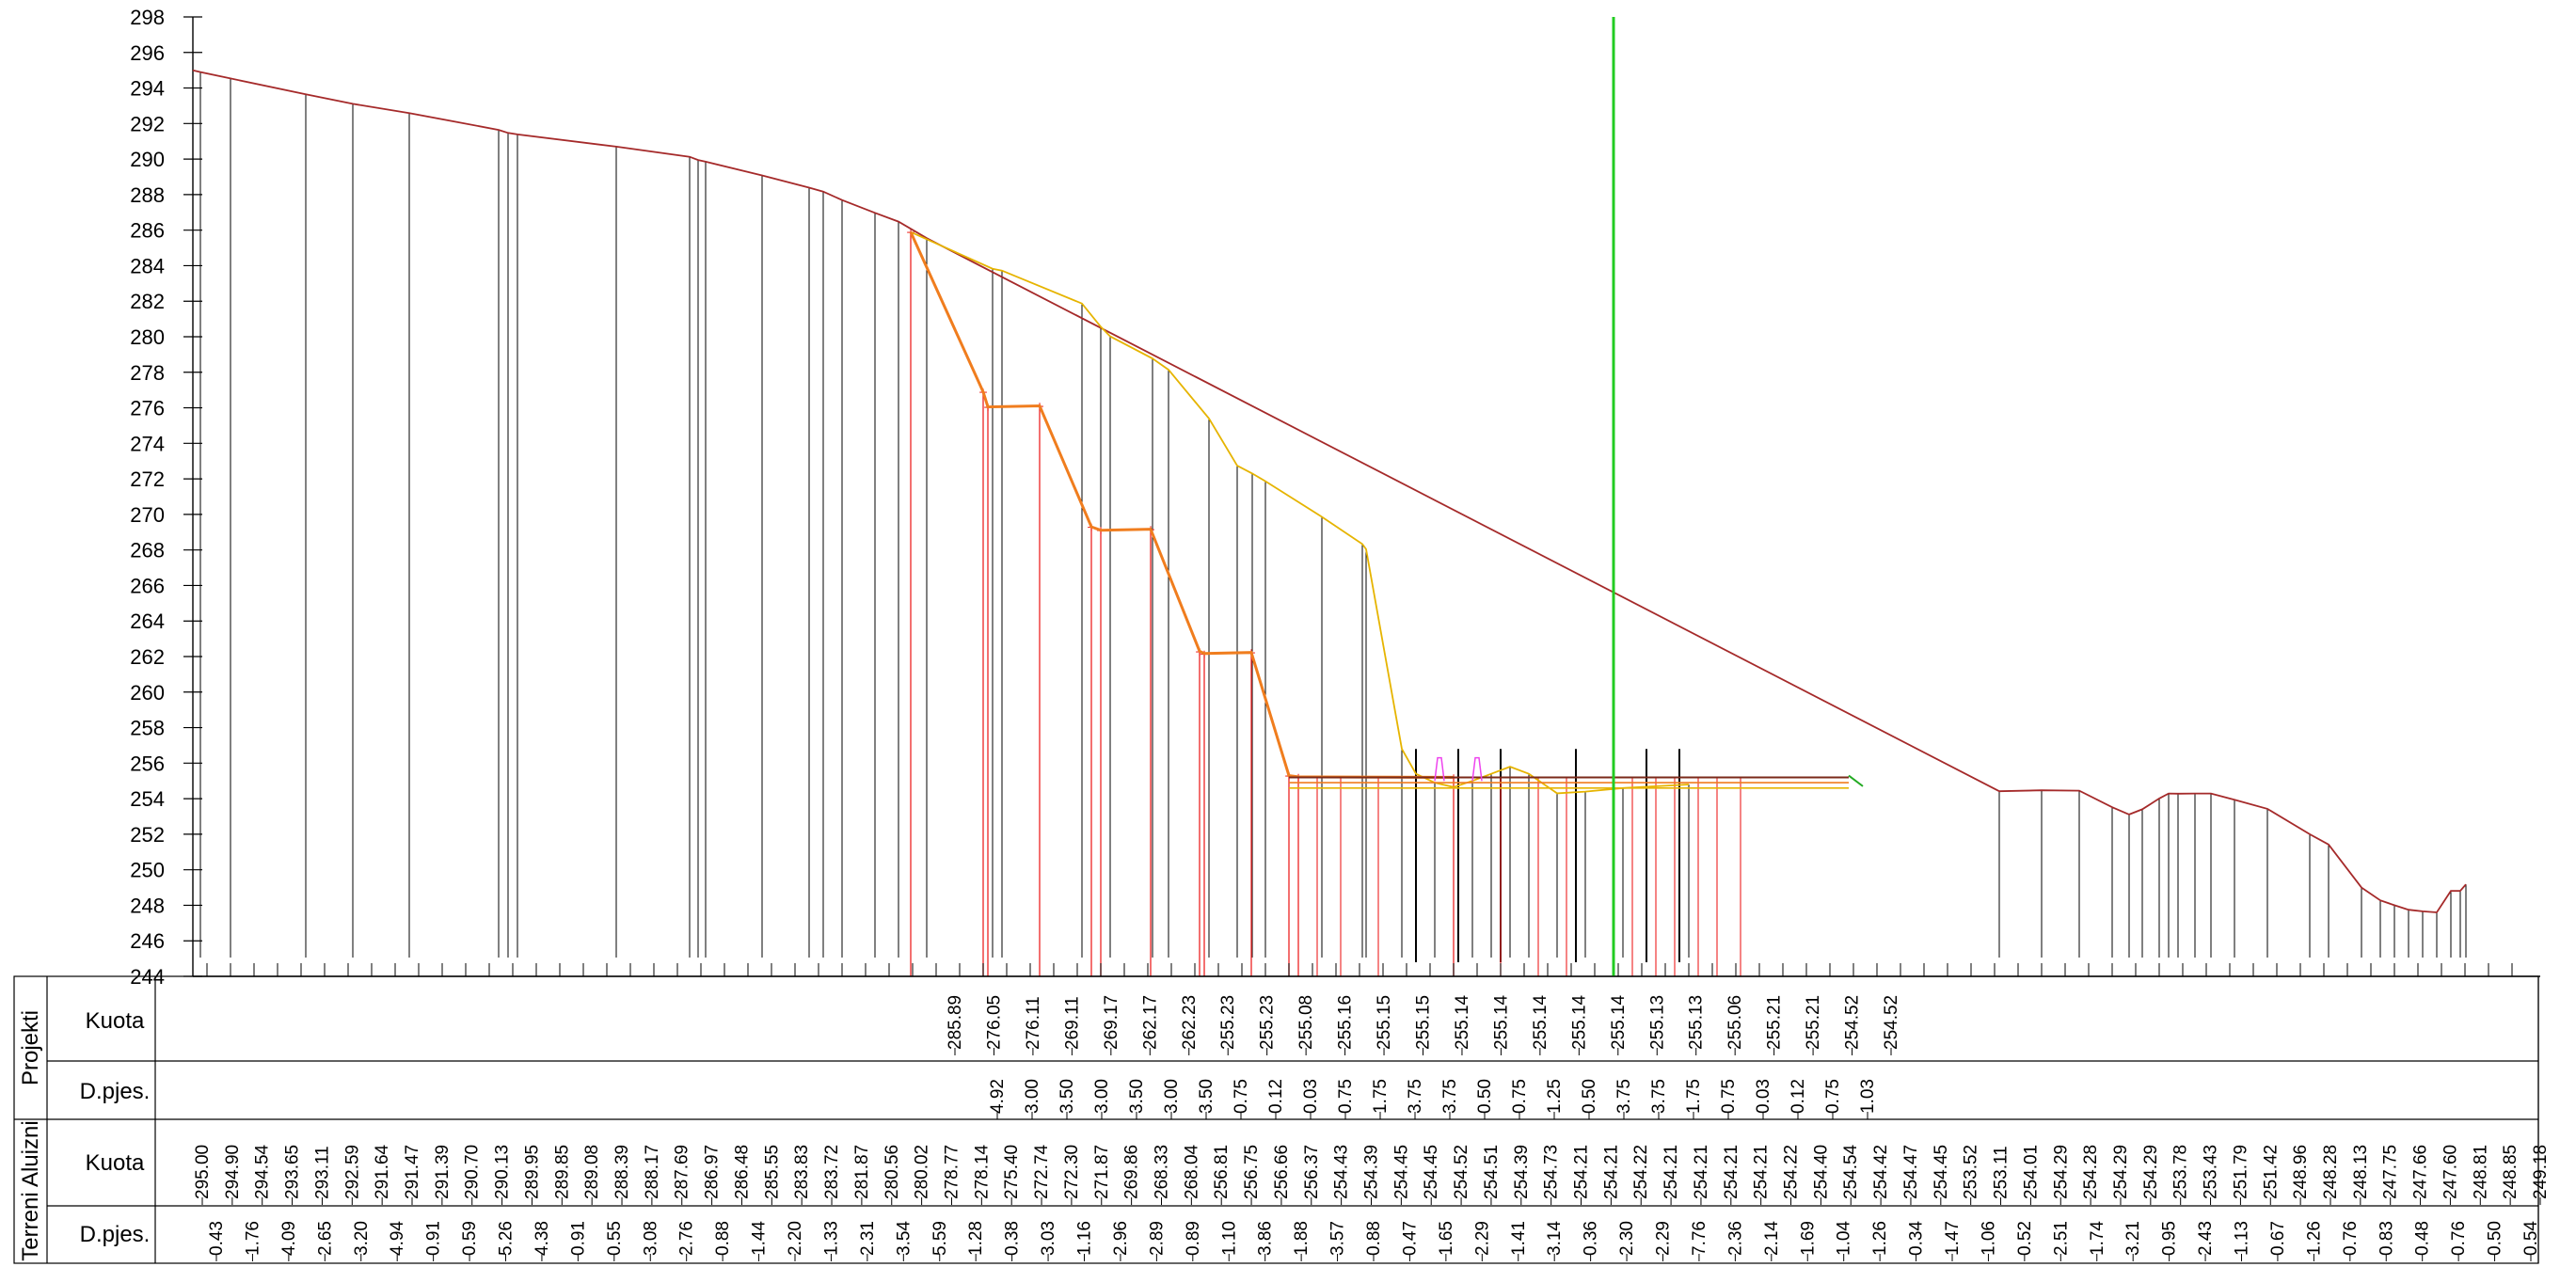 The height and width of the screenshot is (1267, 2576). Describe the element at coordinates (1111, 1022) in the screenshot. I see `projekti-kuota-value: 269.17` at that location.